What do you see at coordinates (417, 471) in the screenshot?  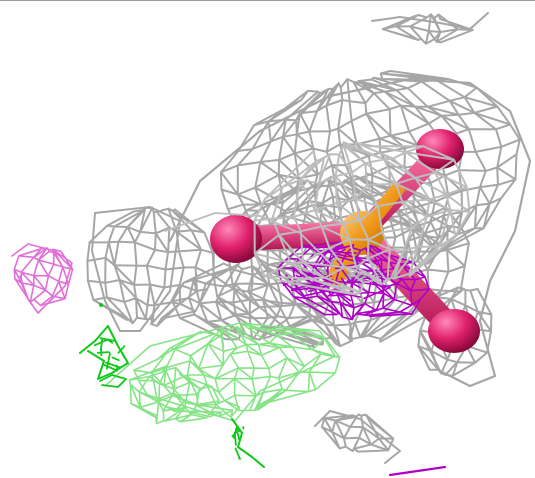 I see `violet-density-fragment` at bounding box center [417, 471].